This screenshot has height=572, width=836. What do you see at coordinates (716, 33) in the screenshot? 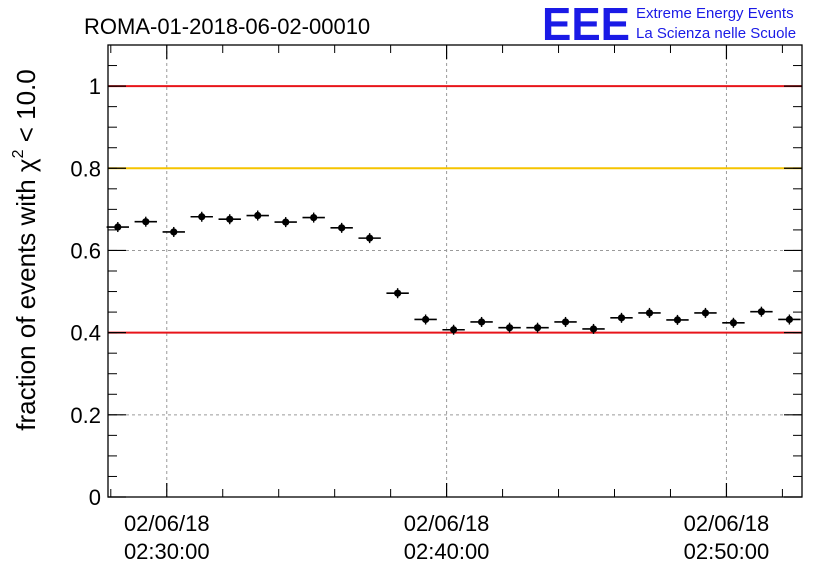
I see `logo-line-2: La Scienza nelle Scuole` at bounding box center [716, 33].